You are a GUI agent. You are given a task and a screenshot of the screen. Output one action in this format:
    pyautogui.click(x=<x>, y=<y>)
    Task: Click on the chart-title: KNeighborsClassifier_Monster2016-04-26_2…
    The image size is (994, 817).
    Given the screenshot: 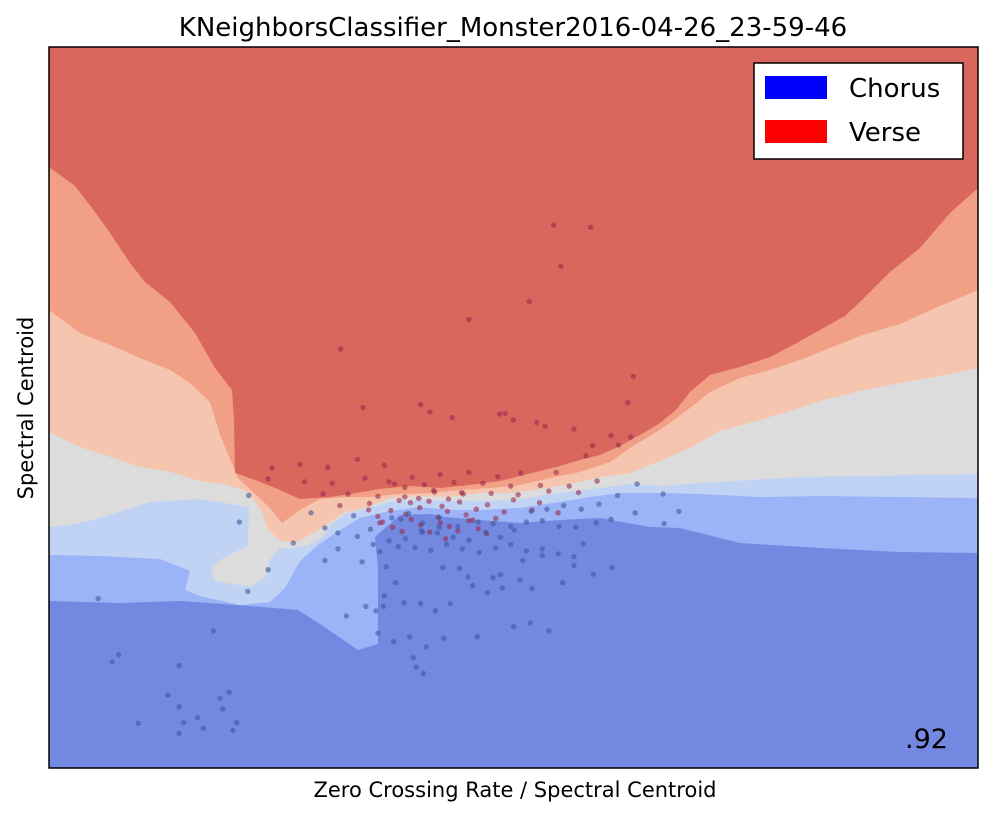 What is the action you would take?
    pyautogui.click(x=513, y=28)
    